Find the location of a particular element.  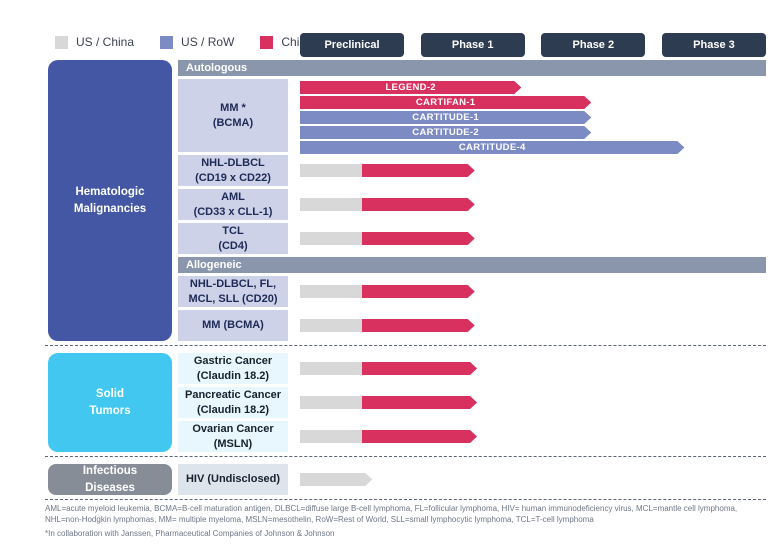

row-label-ovarian-cancer: Ovarian Cancer (MSLN) is located at coordinates (233, 436).